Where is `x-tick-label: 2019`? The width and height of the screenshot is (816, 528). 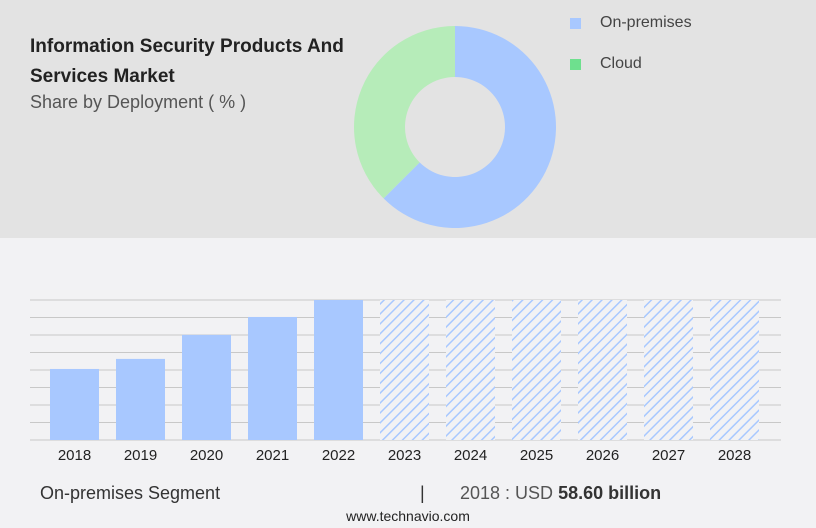
x-tick-label: 2019 is located at coordinates (140, 455).